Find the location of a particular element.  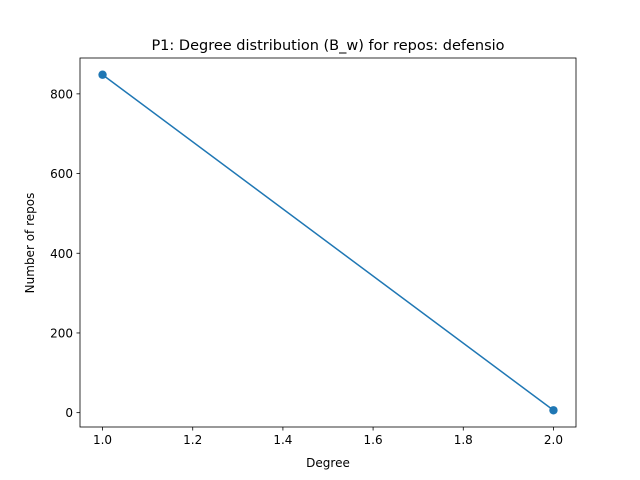

x-tick-label: 1.6 is located at coordinates (373, 440).